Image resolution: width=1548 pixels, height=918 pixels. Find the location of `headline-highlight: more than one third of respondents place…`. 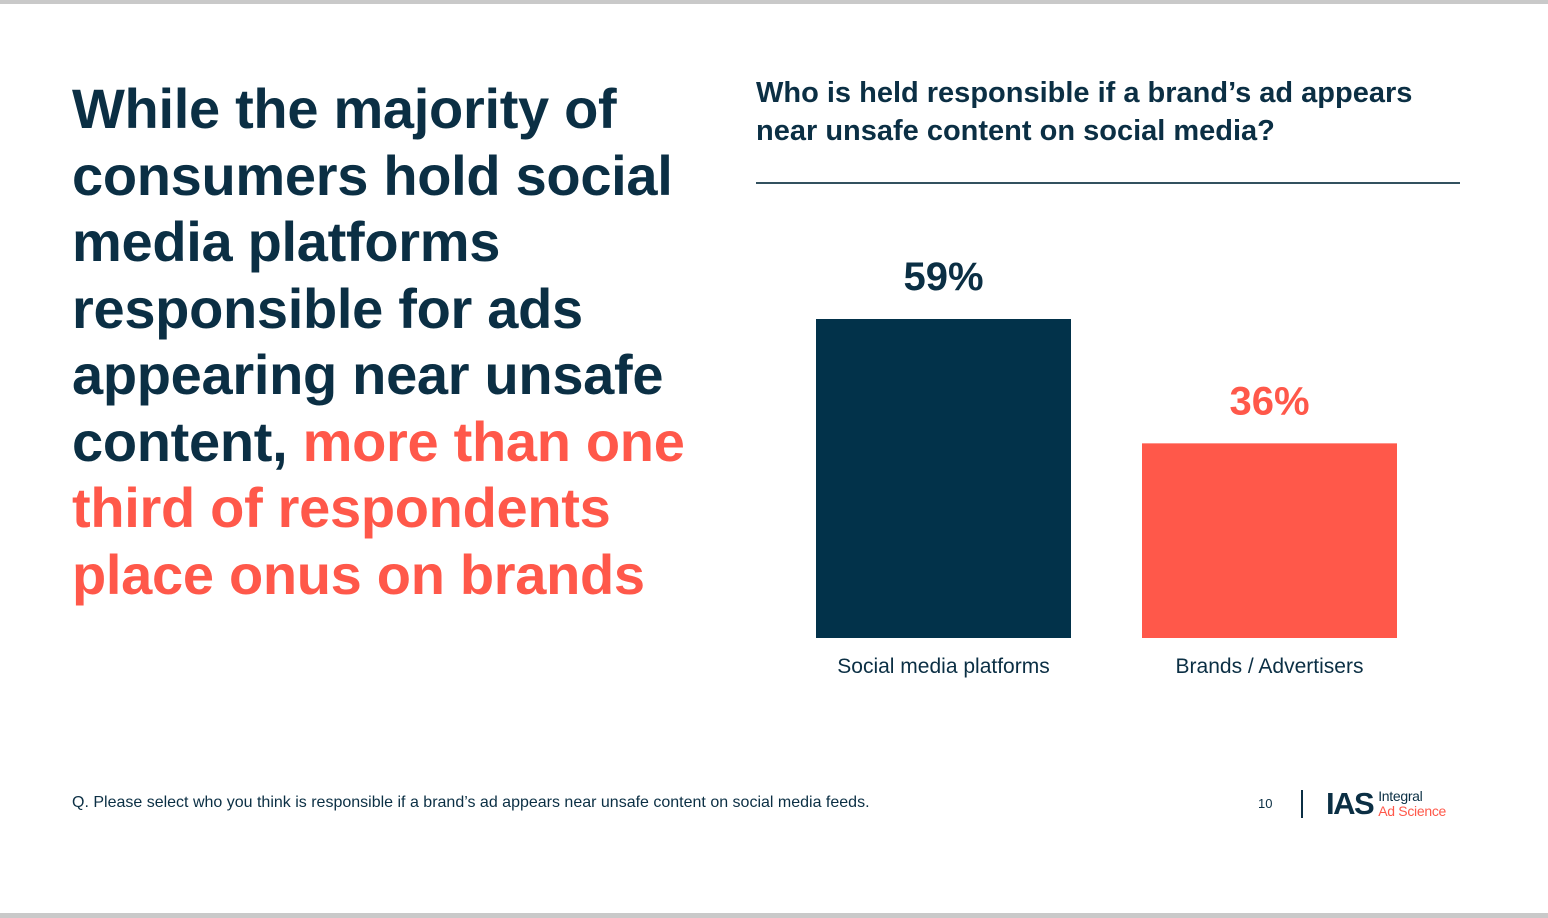

headline-highlight: more than one third of respondents place… is located at coordinates (378, 507).